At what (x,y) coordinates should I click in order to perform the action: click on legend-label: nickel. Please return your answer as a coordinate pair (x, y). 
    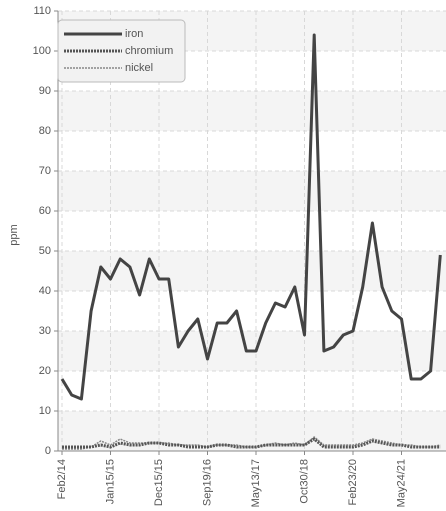
    Looking at the image, I should click on (139, 68).